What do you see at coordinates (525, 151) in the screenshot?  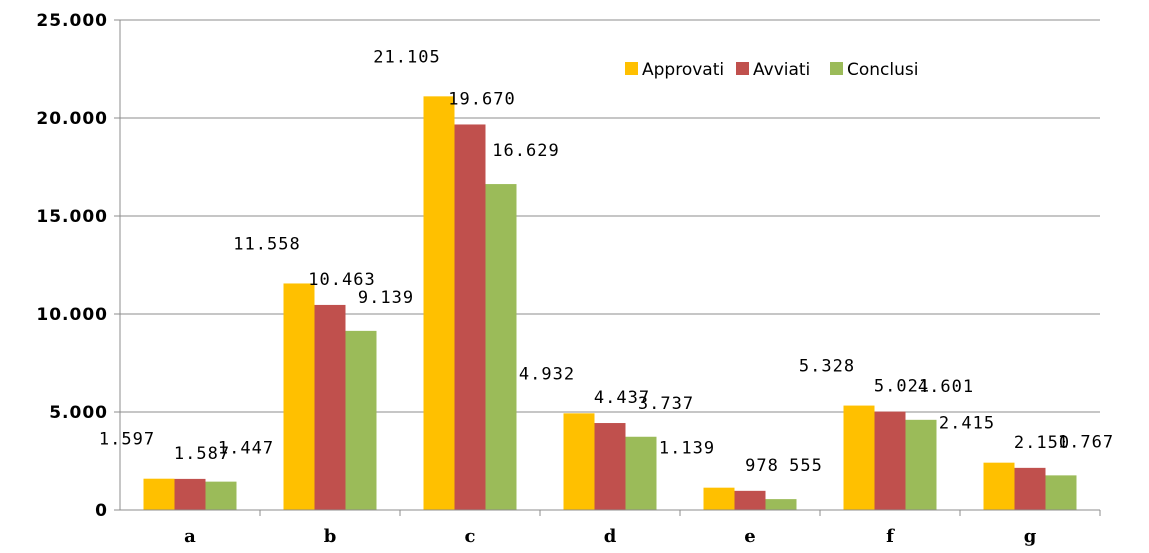 I see `data-label: 16.629` at bounding box center [525, 151].